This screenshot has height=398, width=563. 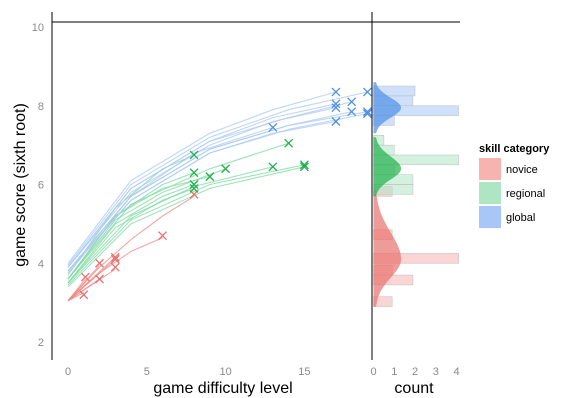 What do you see at coordinates (41, 264) in the screenshot?
I see `y-tick-label: 4` at bounding box center [41, 264].